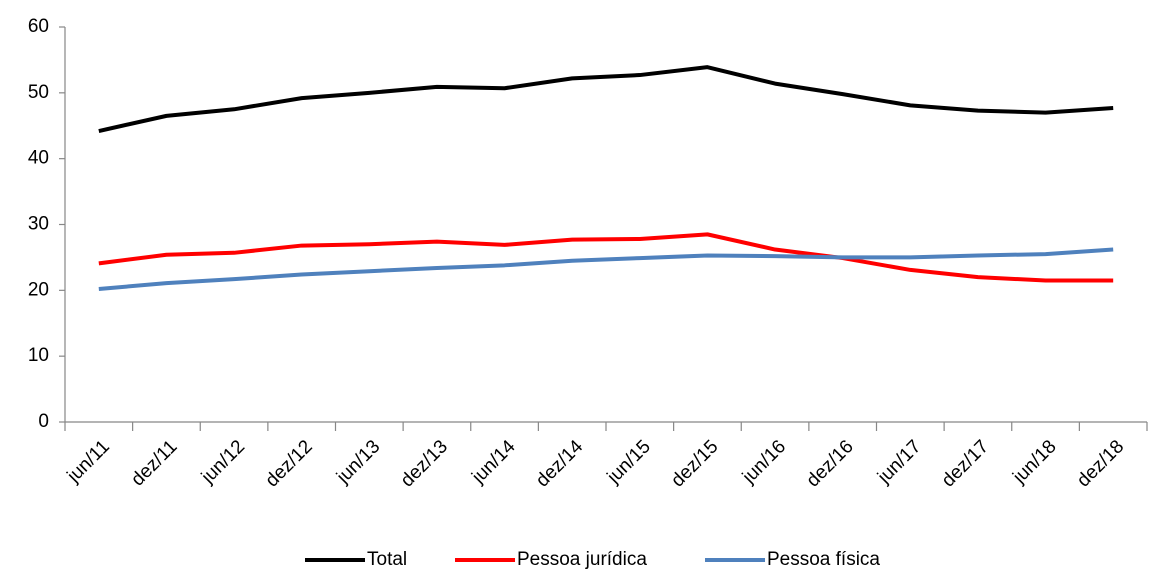 The image size is (1165, 572). I want to click on x-tick-label: jun/18, so click(1034, 462).